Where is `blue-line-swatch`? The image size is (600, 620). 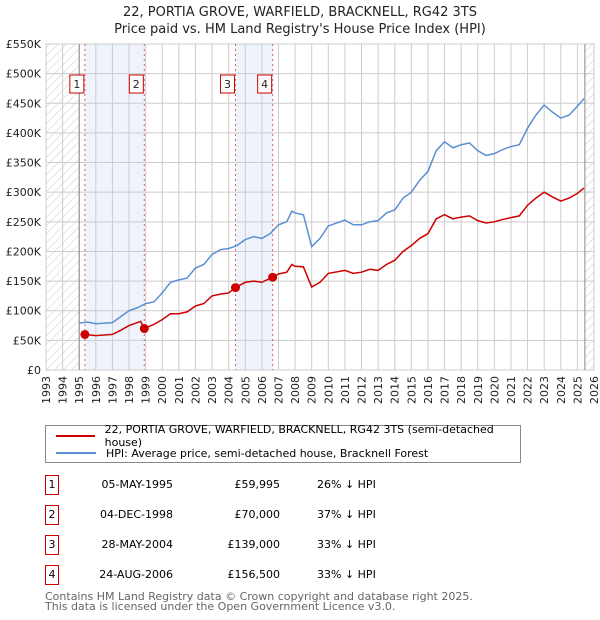 blue-line-swatch is located at coordinates (76, 453).